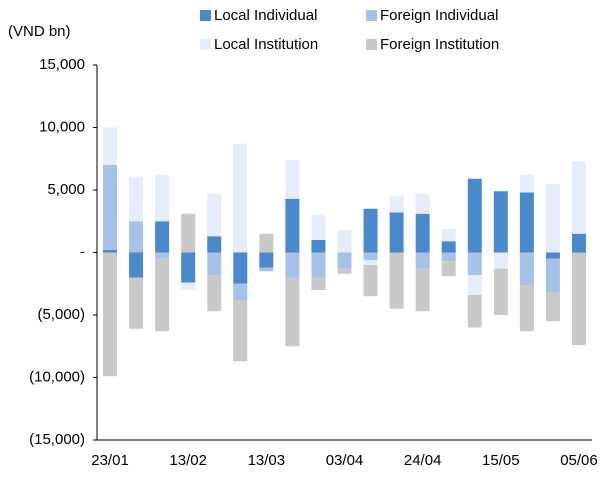  I want to click on x-tick-label: 15/05, so click(501, 460).